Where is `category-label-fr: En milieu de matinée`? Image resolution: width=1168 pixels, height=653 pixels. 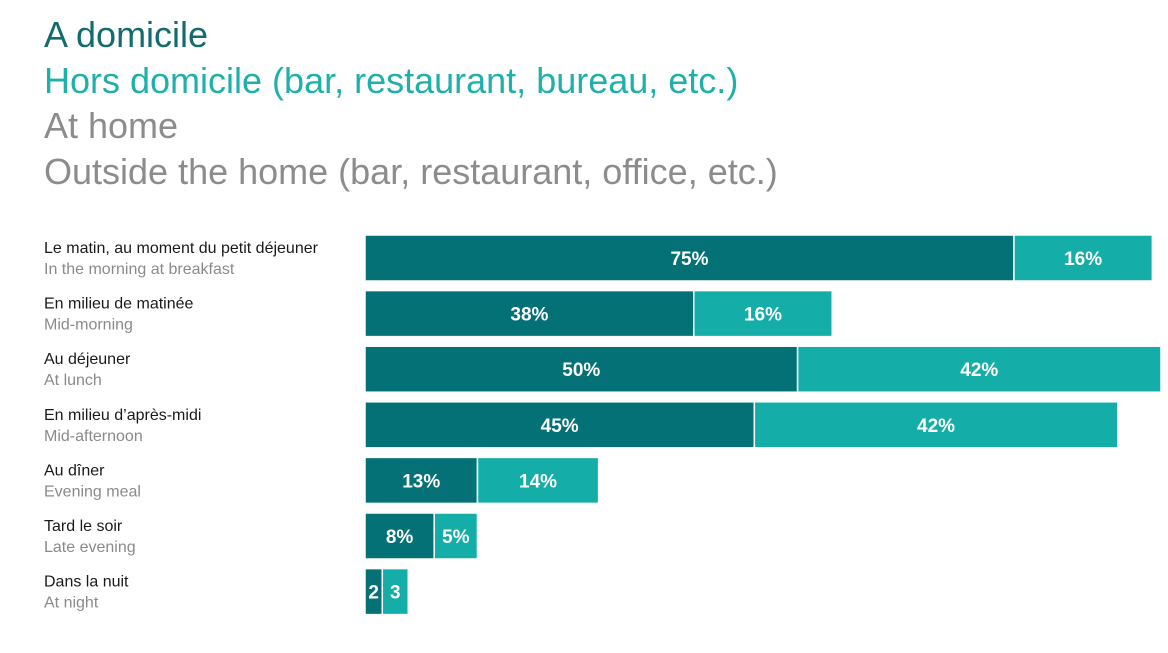 category-label-fr: En milieu de matinée is located at coordinates (119, 304).